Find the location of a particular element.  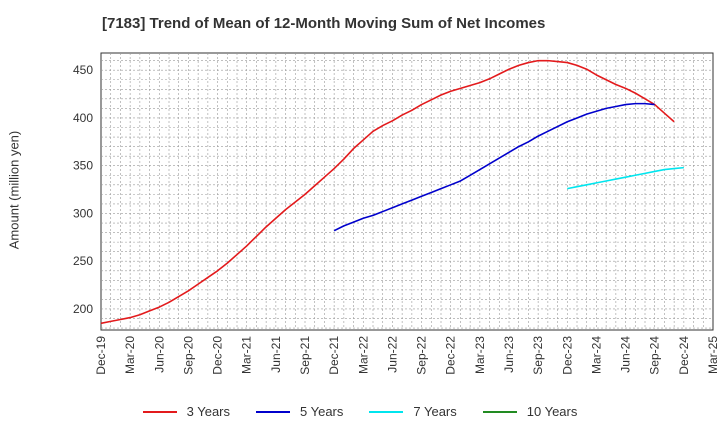

x-tick-label: Sep-22 is located at coordinates (422, 355).